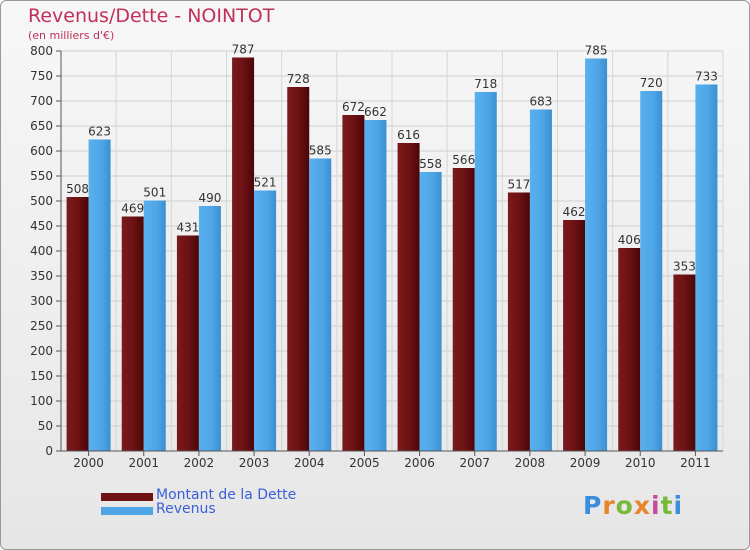  I want to click on x-tick-label: 2005, so click(364, 463).